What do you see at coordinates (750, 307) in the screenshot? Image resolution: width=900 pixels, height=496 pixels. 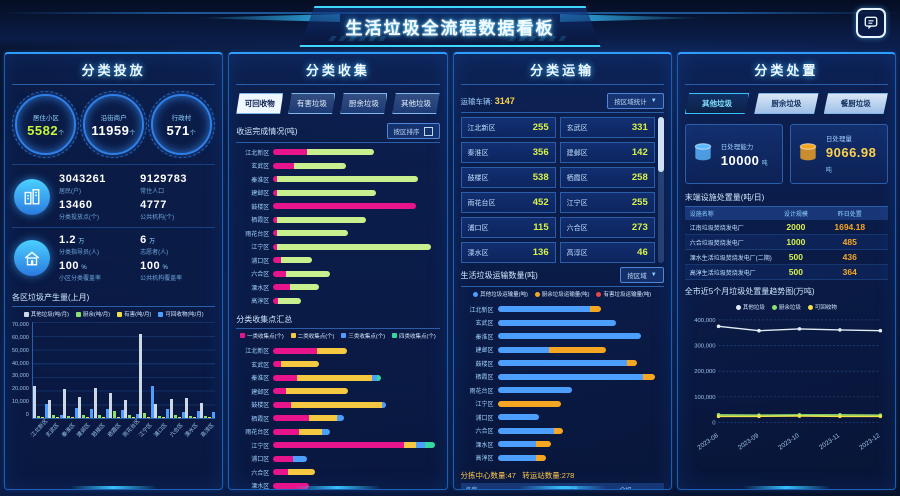 I see `legend-item: 其他垃圾` at bounding box center [750, 307].